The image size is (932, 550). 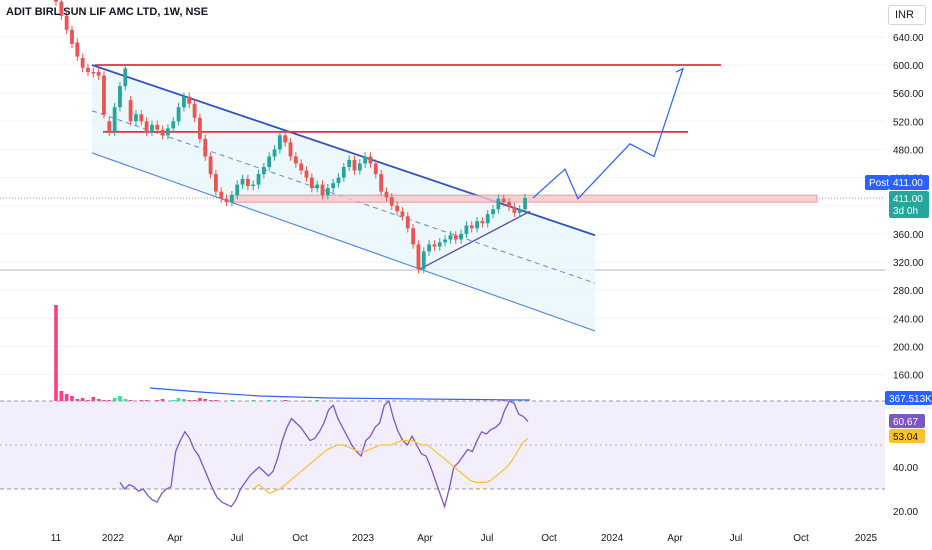 I want to click on rsi-ma-badge-bg, so click(x=907, y=436).